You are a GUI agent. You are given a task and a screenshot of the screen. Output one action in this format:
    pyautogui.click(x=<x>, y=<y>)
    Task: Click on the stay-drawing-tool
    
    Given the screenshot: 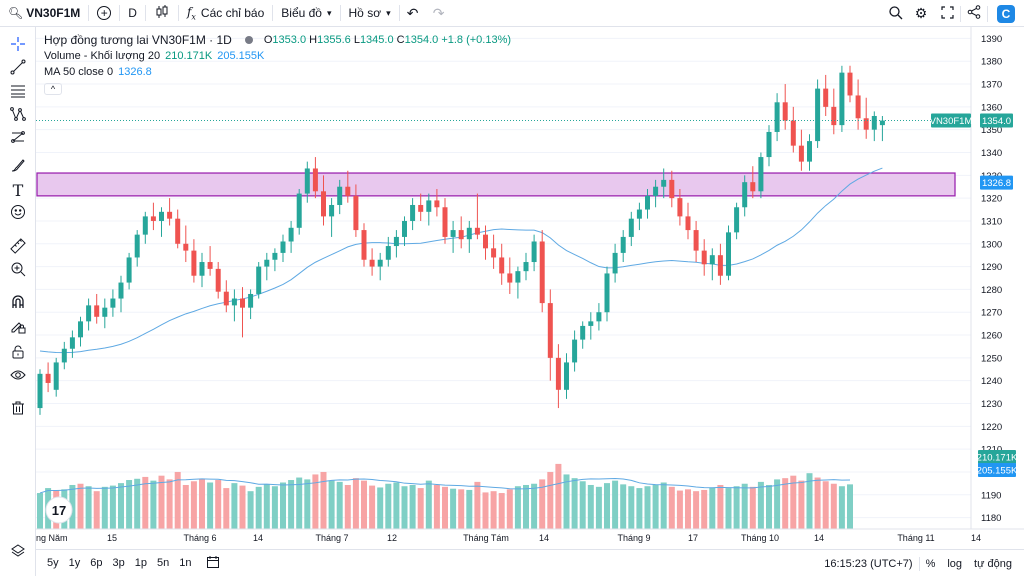 What is the action you would take?
    pyautogui.click(x=18, y=328)
    